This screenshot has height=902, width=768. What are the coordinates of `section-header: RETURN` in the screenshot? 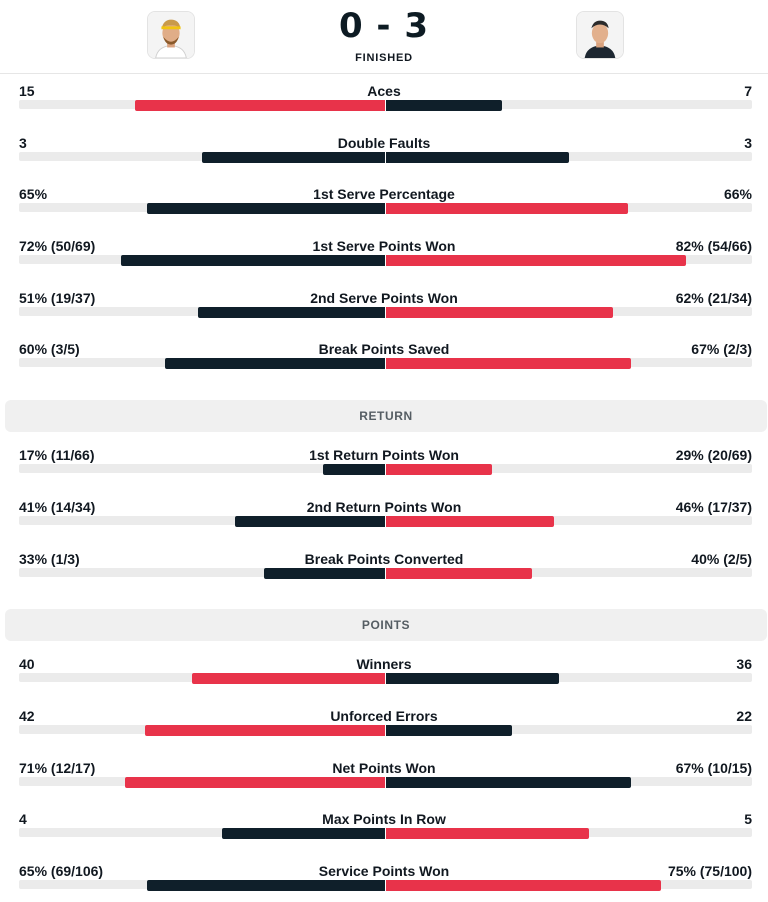 It's located at (386, 416).